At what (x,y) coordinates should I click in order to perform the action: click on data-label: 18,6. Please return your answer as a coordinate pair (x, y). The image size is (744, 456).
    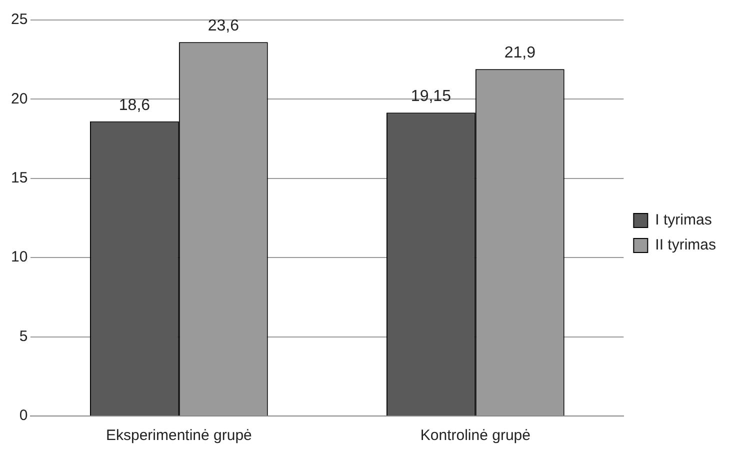
    Looking at the image, I should click on (134, 105).